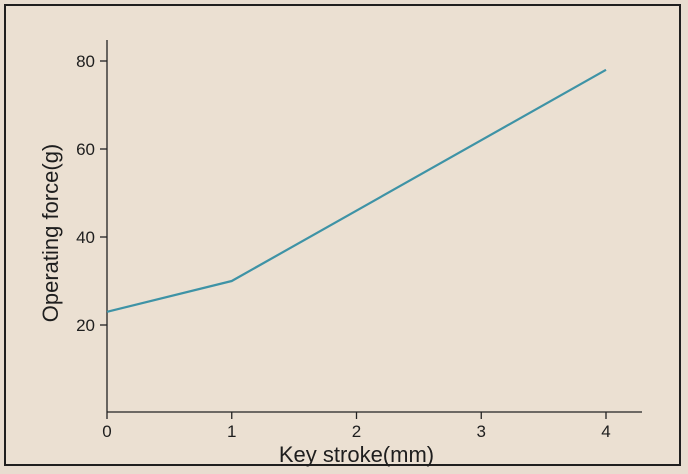  What do you see at coordinates (85, 149) in the screenshot?
I see `y-tick-label: 60` at bounding box center [85, 149].